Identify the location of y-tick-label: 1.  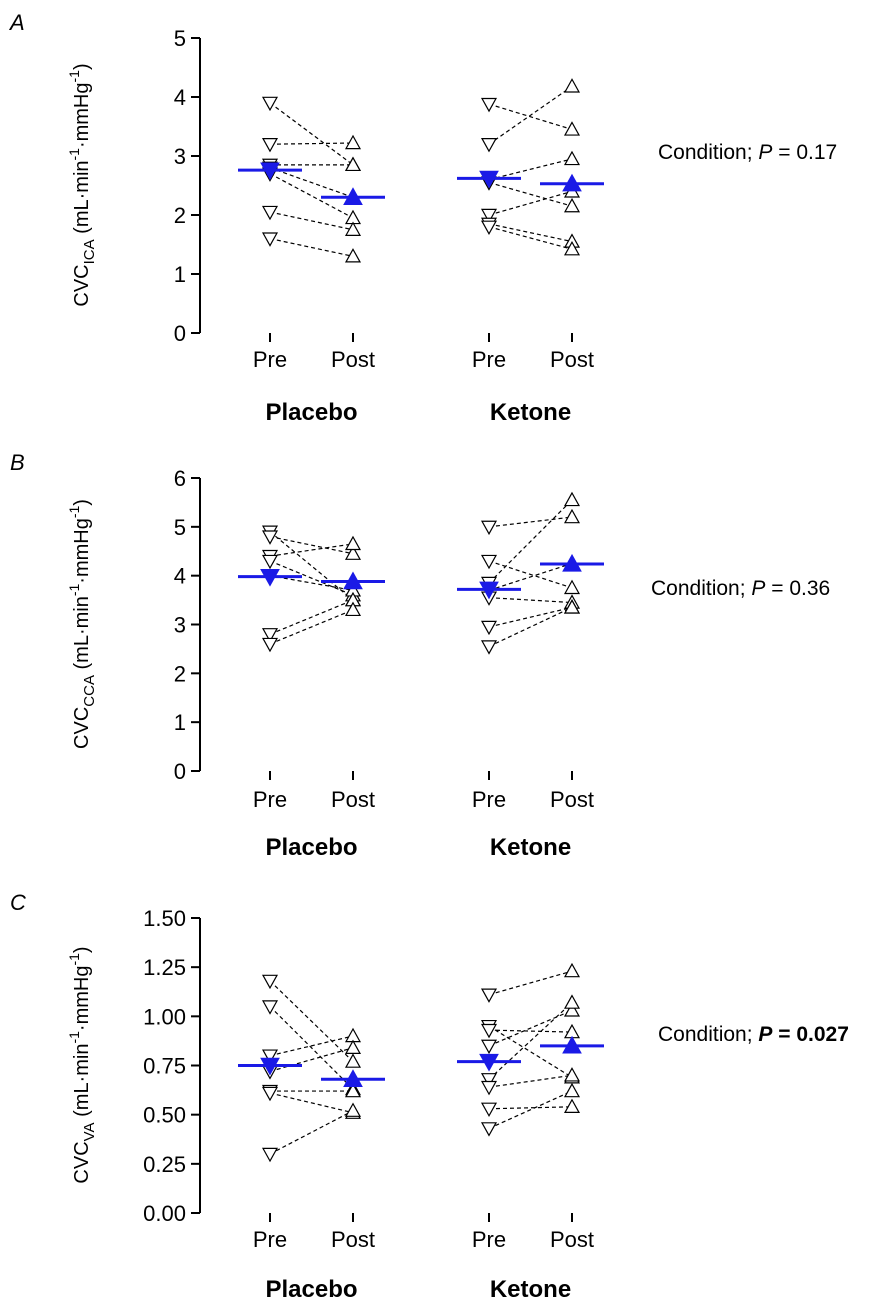
(180, 274).